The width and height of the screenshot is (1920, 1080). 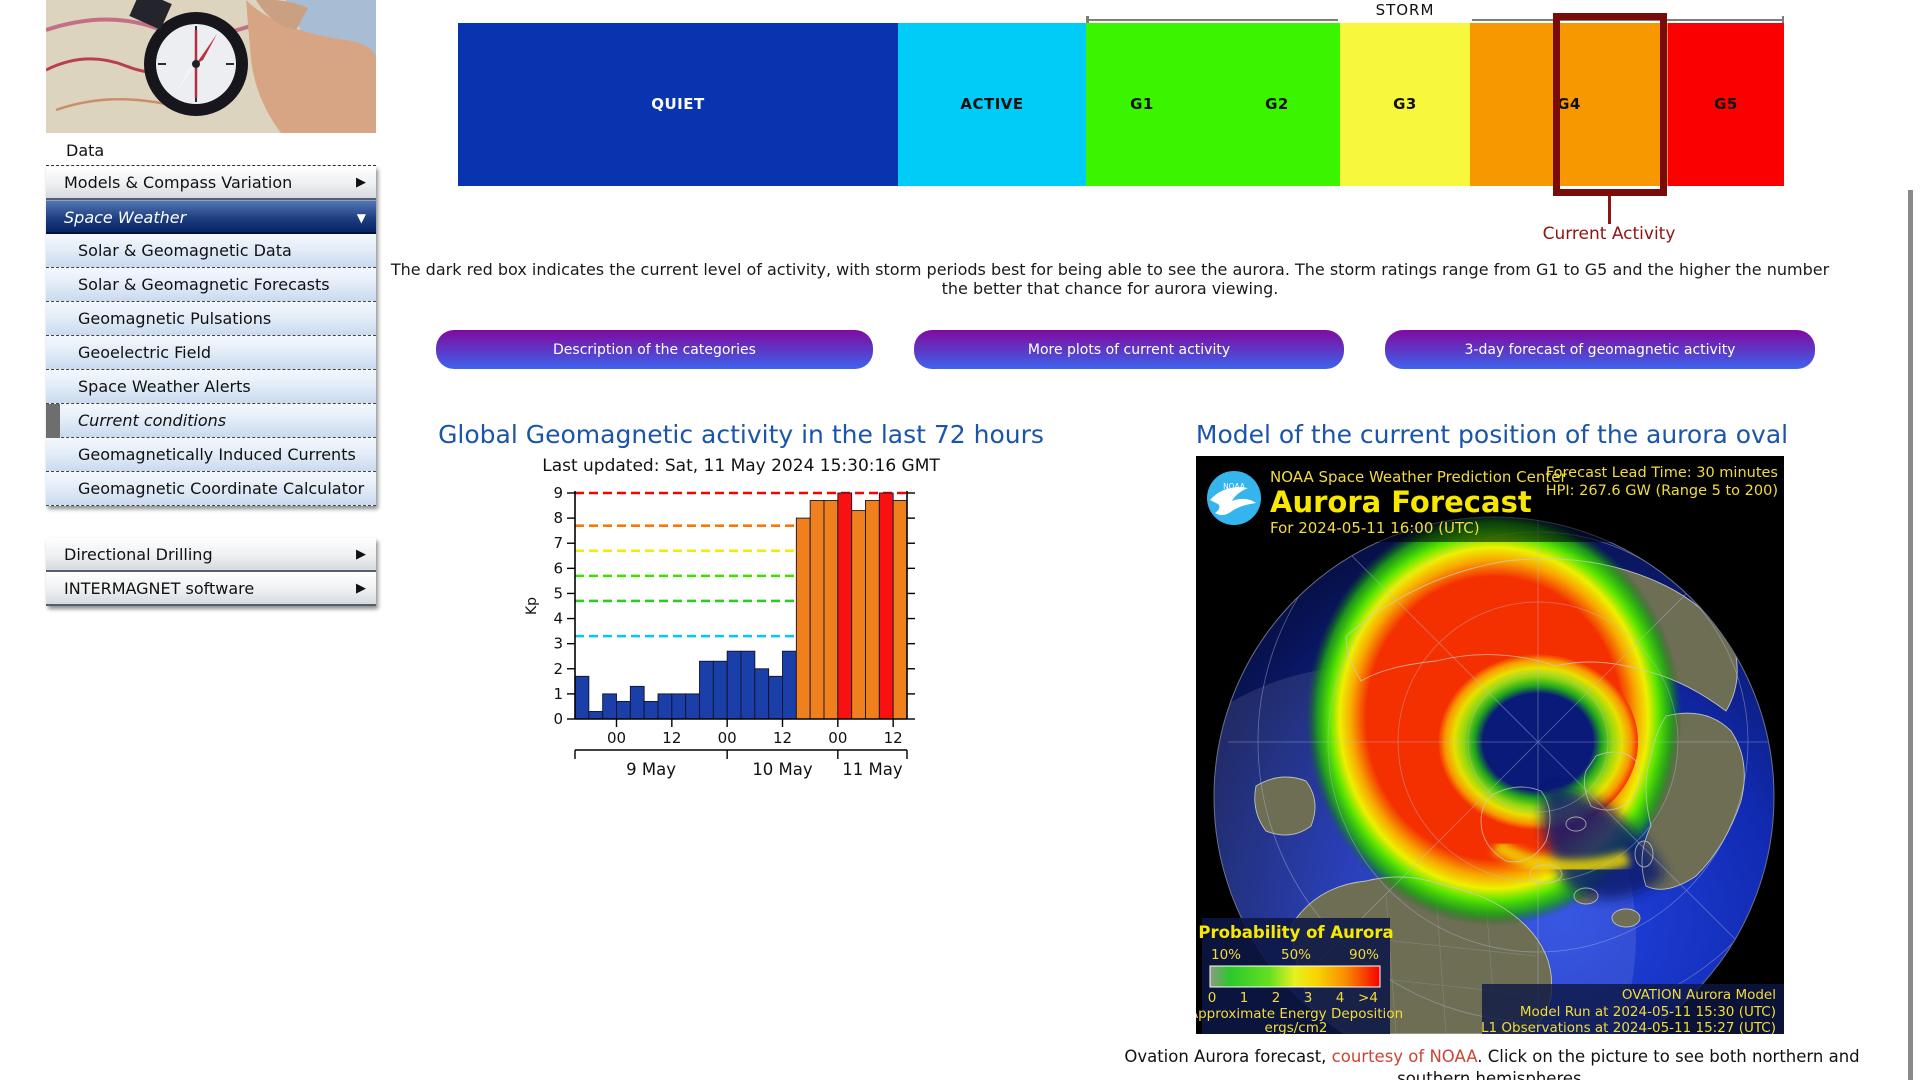 I want to click on model-run-time: Model Run at 2024-05-11 15:30 (UTC), so click(x=1648, y=1012).